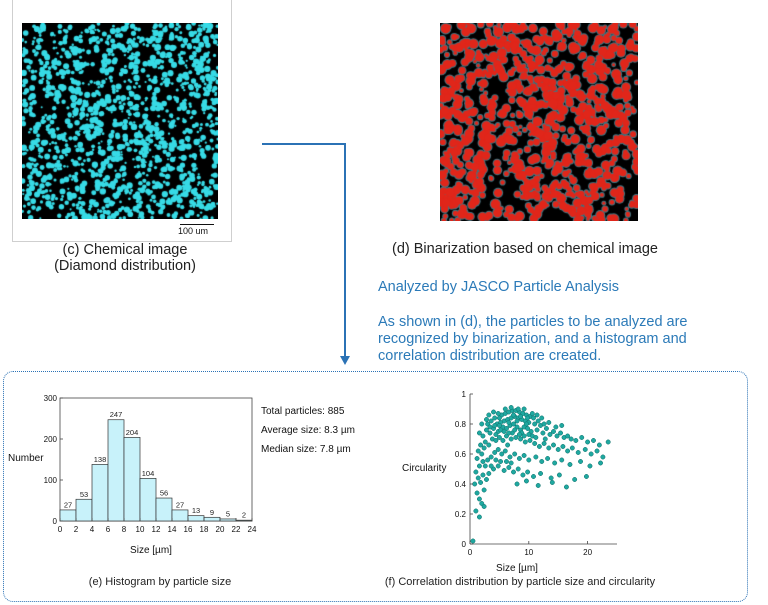  What do you see at coordinates (120, 121) in the screenshot?
I see `chemical-image` at bounding box center [120, 121].